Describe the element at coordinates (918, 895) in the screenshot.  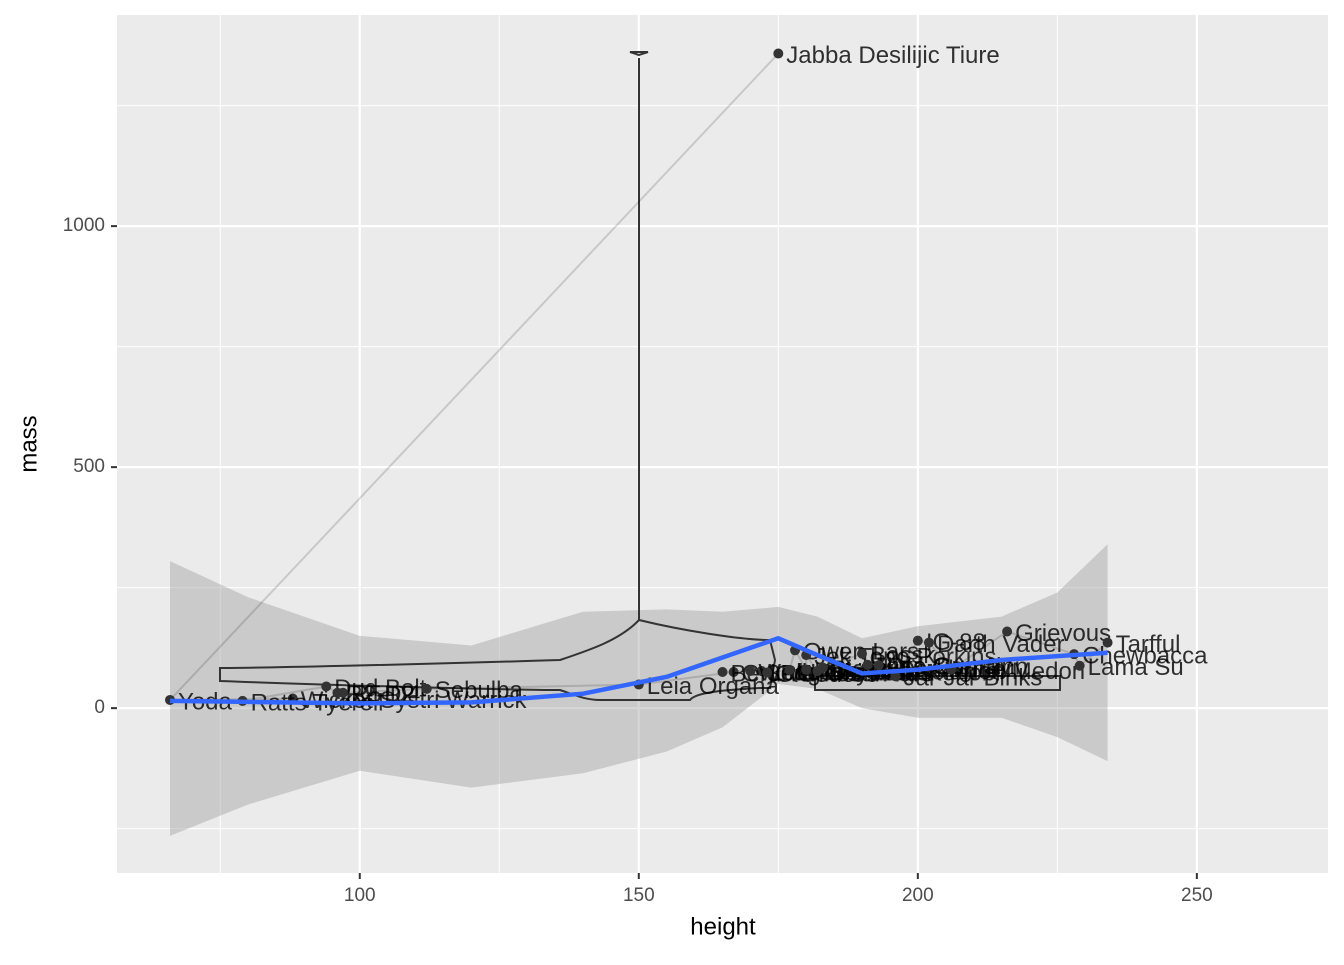
I see `x-tick-label: 200` at that location.